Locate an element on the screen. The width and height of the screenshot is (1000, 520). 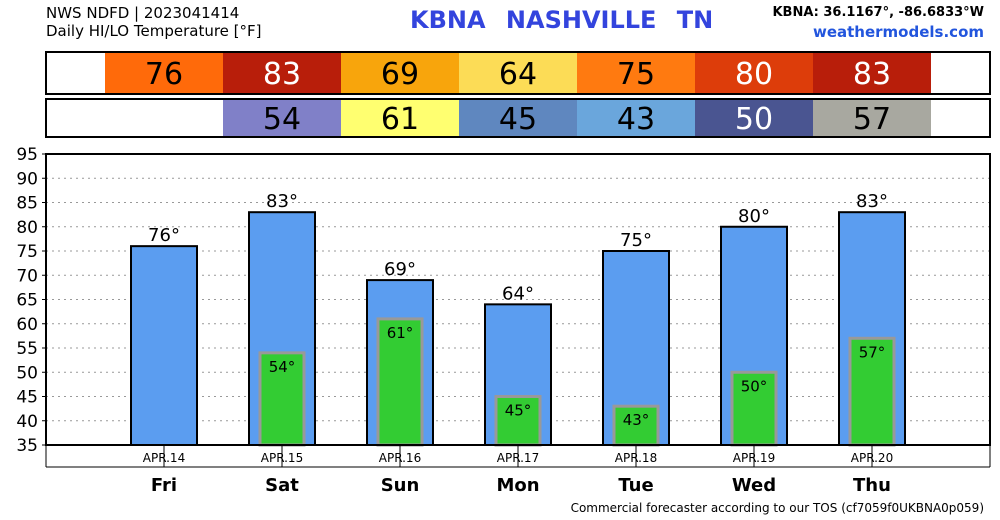
date-label: APR.20 is located at coordinates (872, 458).